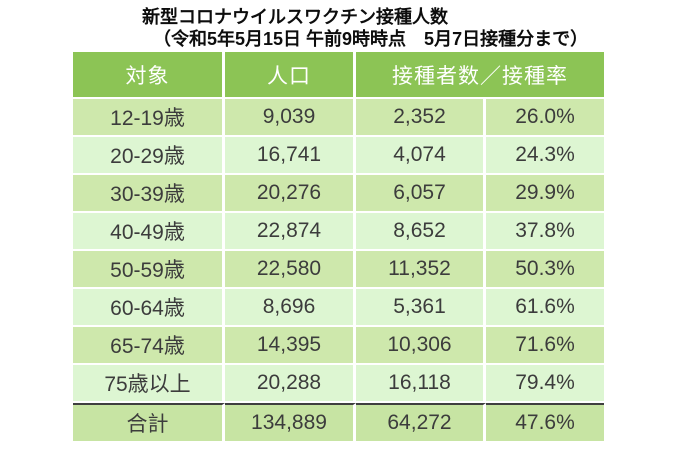 The height and width of the screenshot is (457, 690). I want to click on age-group-cell: 12-19歳, so click(149, 118).